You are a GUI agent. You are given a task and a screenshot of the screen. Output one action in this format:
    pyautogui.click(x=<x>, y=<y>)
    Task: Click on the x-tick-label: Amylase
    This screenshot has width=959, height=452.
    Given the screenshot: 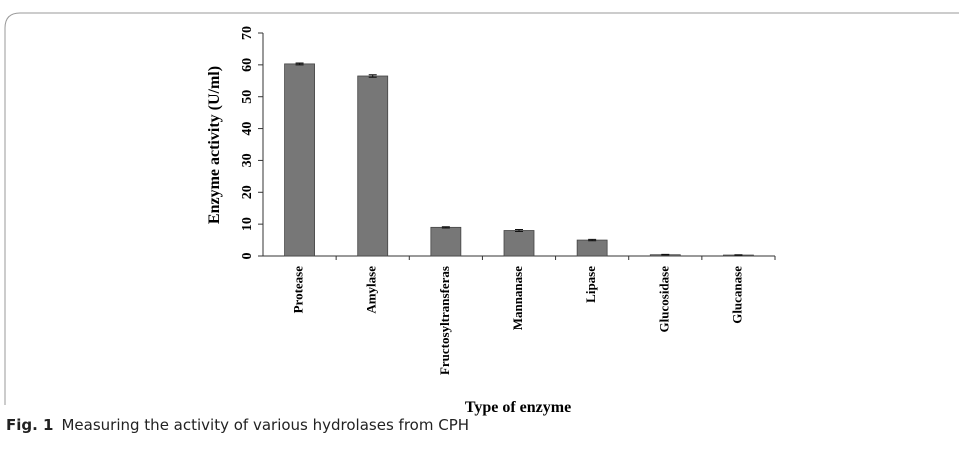 What is the action you would take?
    pyautogui.click(x=371, y=290)
    